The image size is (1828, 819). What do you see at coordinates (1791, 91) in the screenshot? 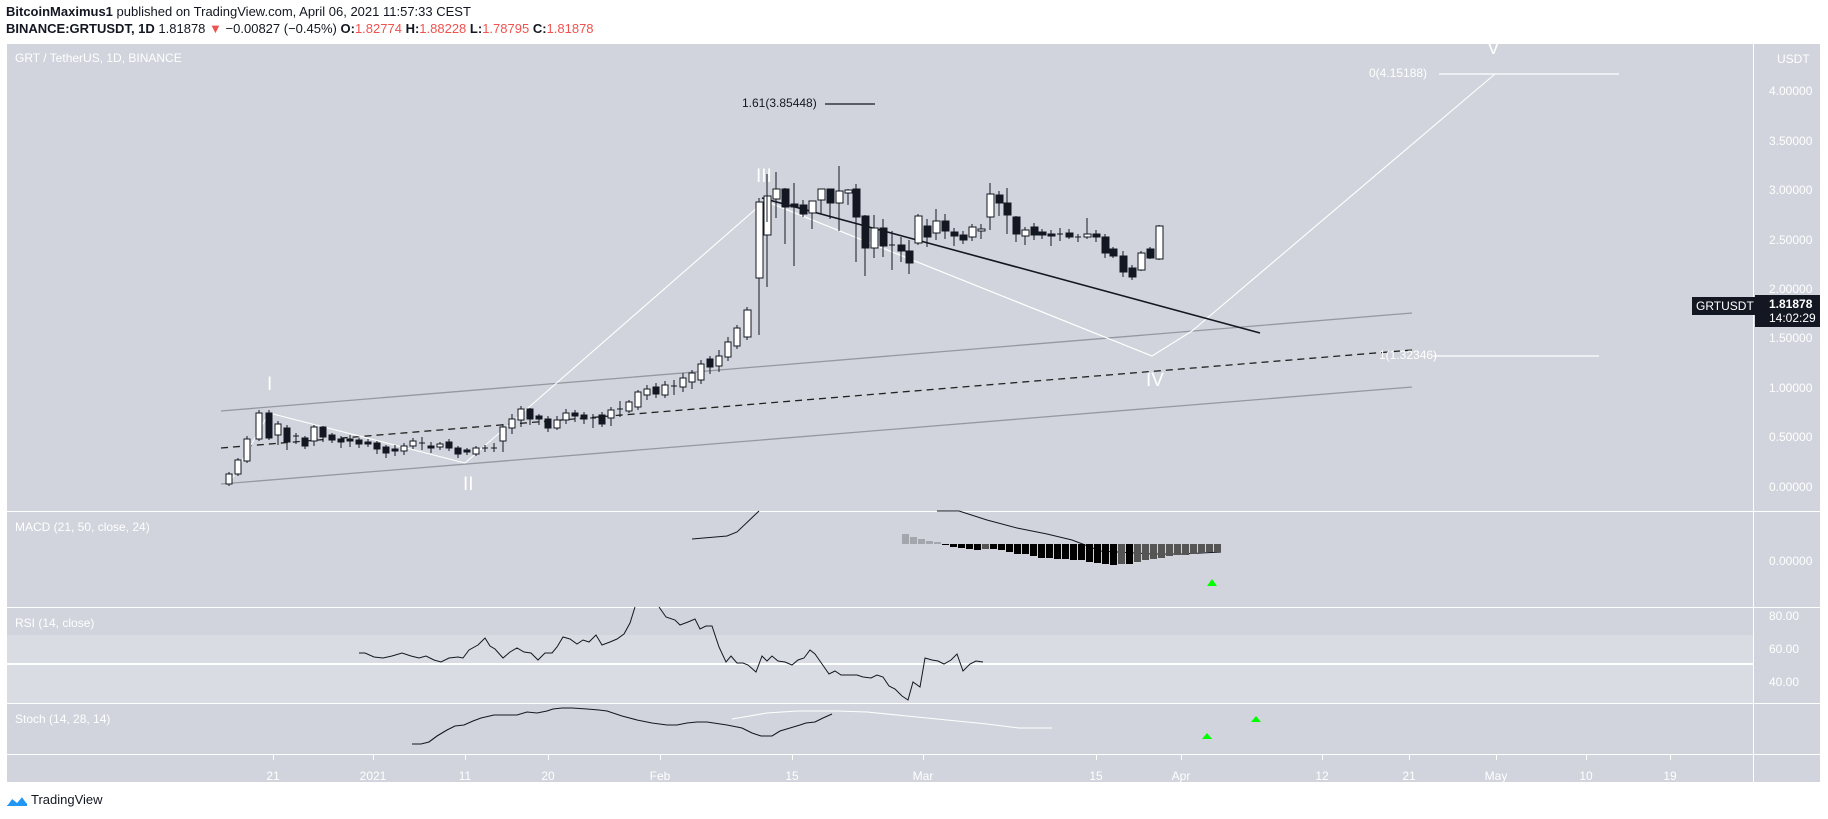
I see `price-tick: 4.00000` at bounding box center [1791, 91].